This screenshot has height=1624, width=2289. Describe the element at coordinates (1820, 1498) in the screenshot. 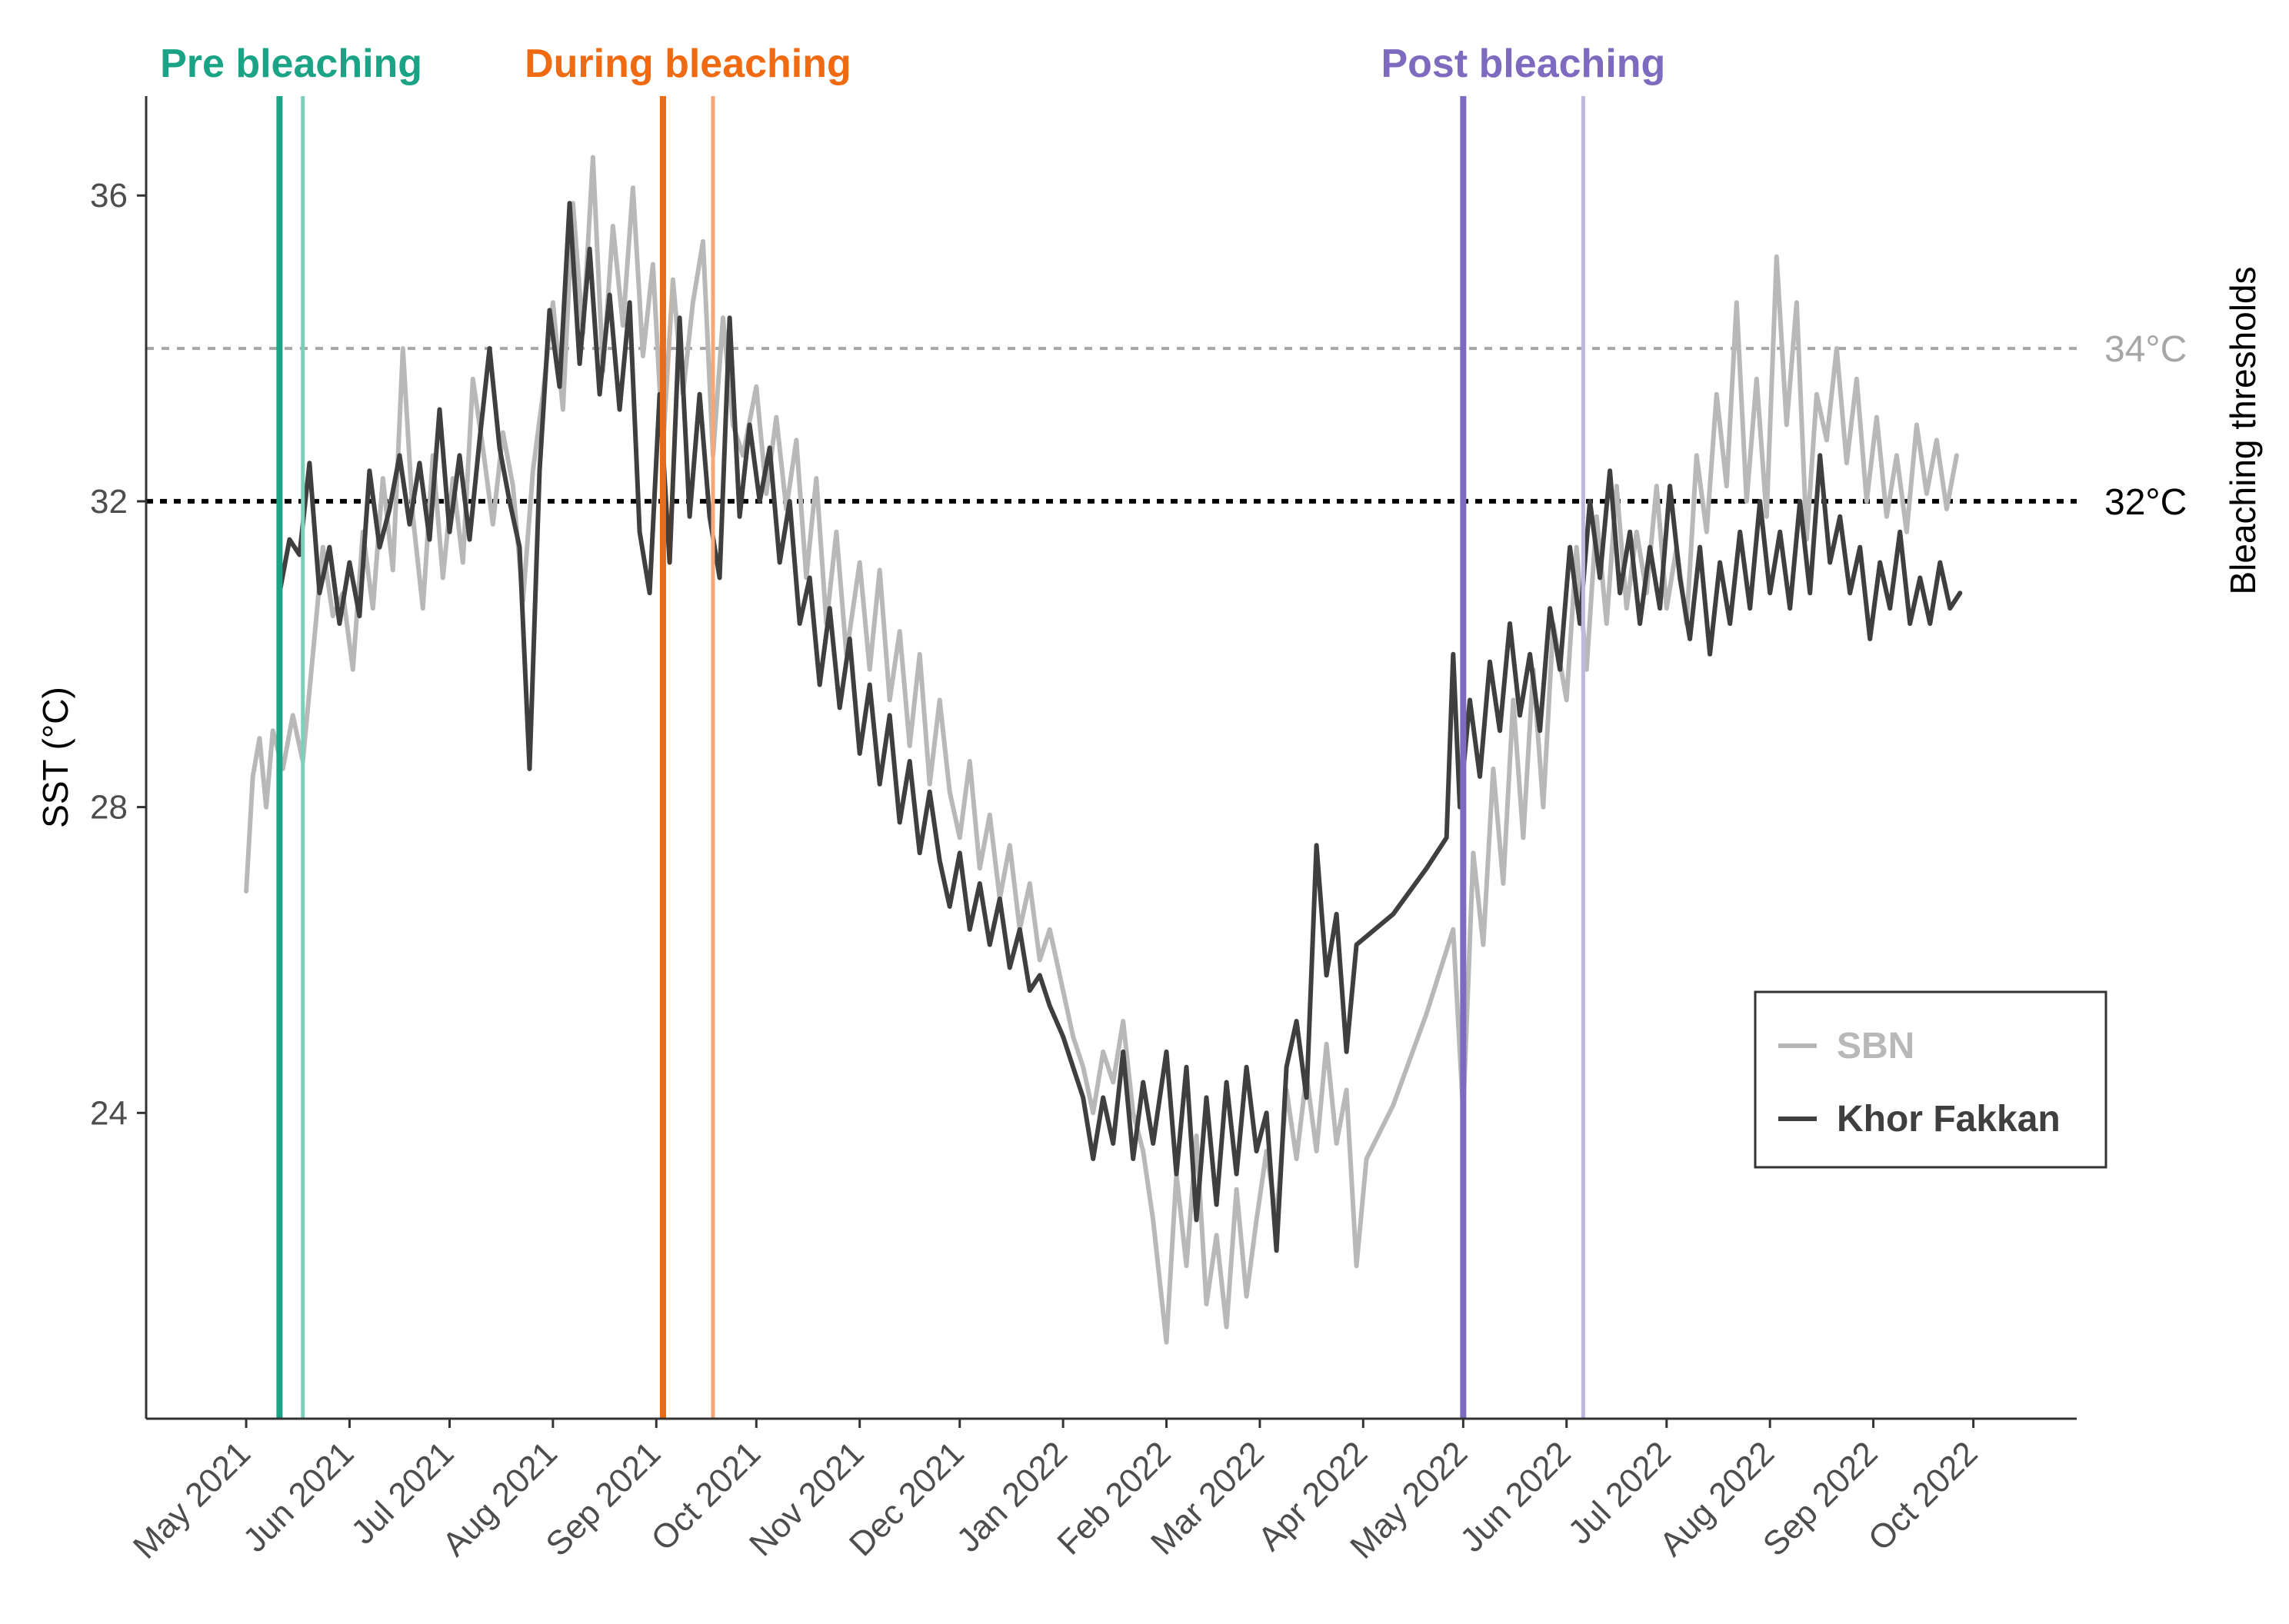

I see `x-tick-label-sep-2022: Sep 2022` at that location.